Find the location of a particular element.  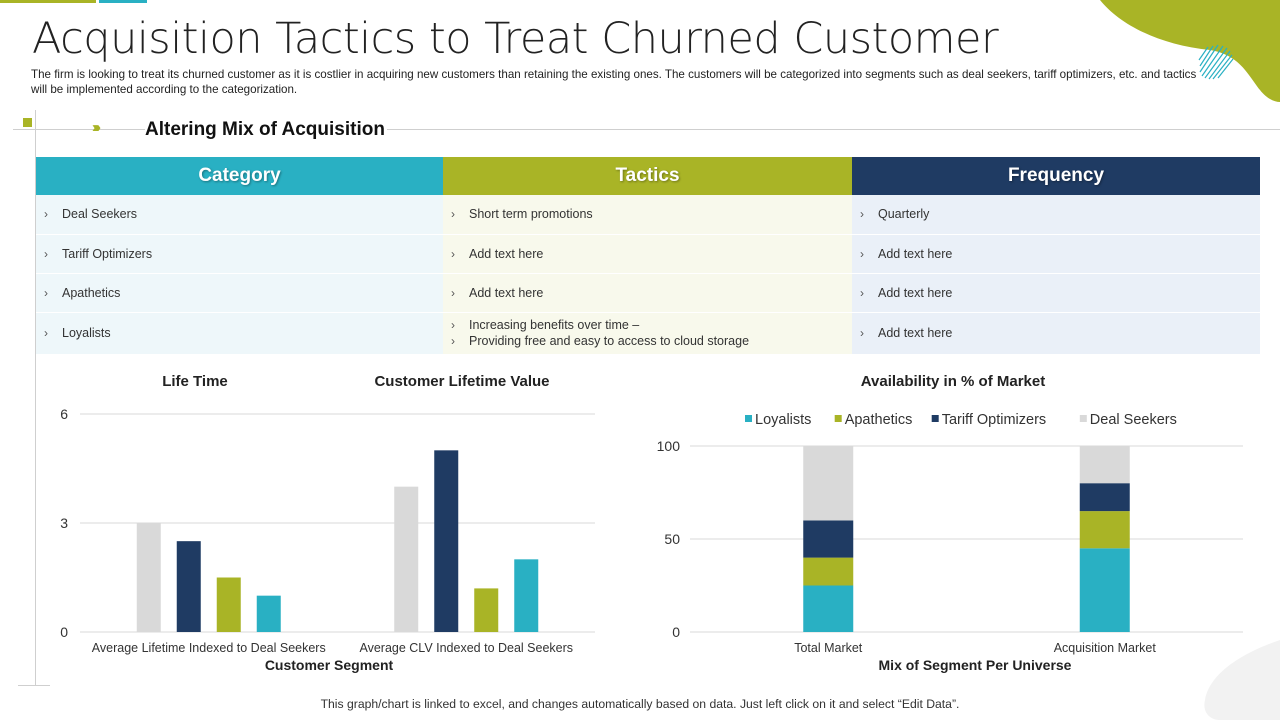

chart-title-life-time: Life Time is located at coordinates (195, 381).